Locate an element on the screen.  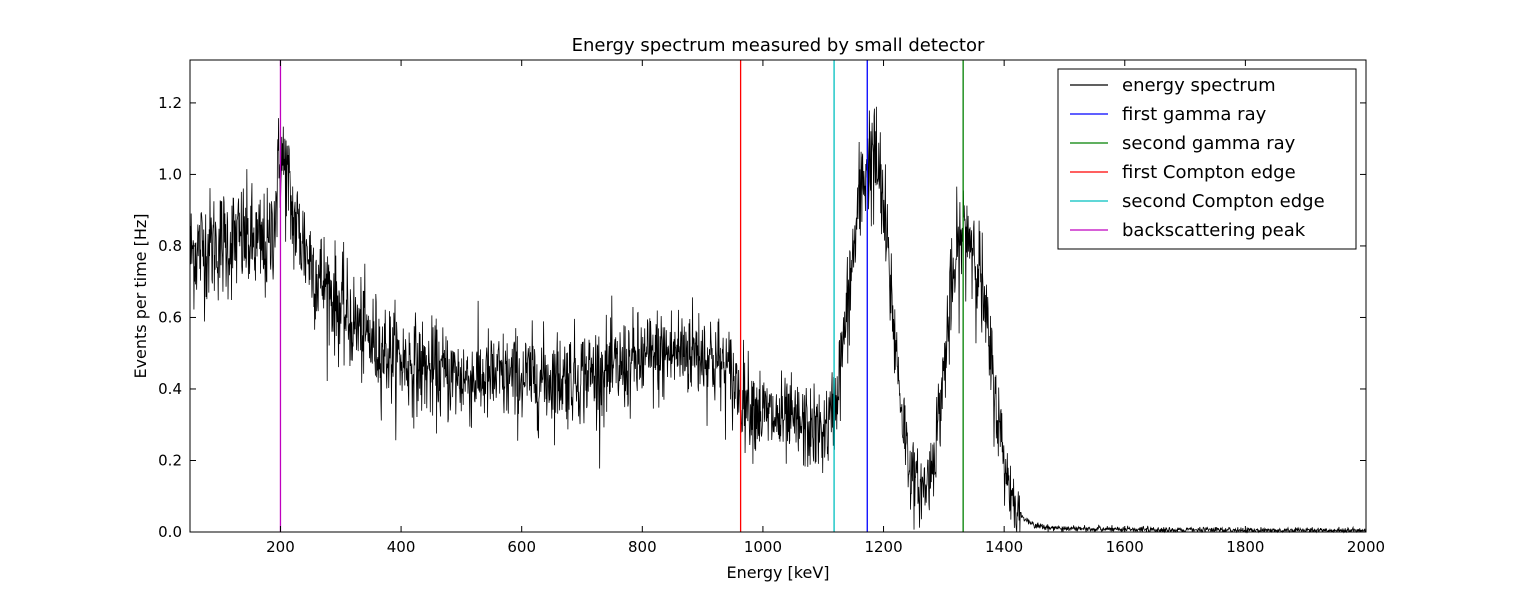
y-tick-label: 0.0 is located at coordinates (170, 532).